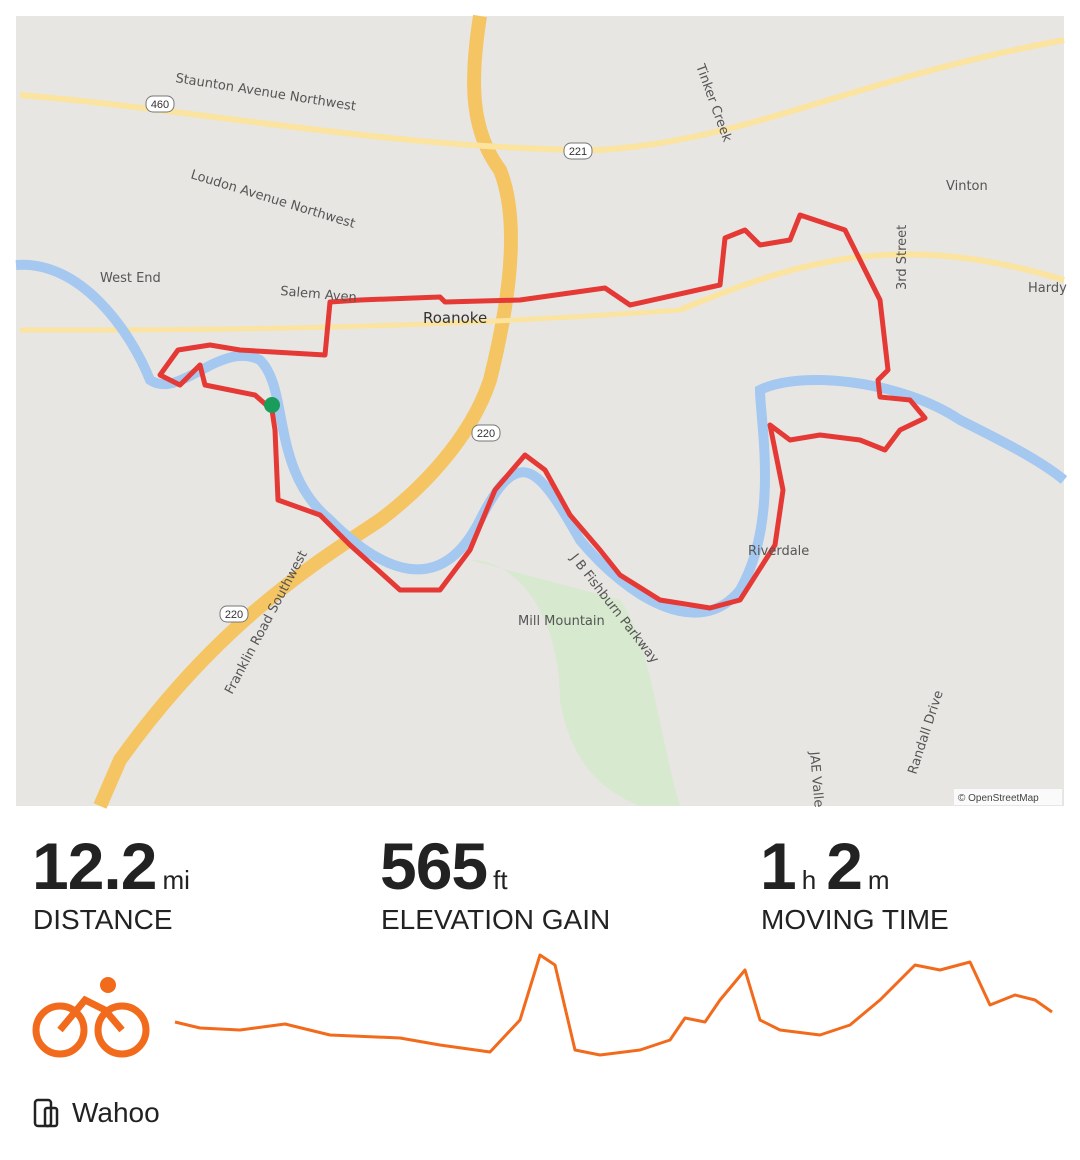  I want to click on bike-icon, so click(91, 1017).